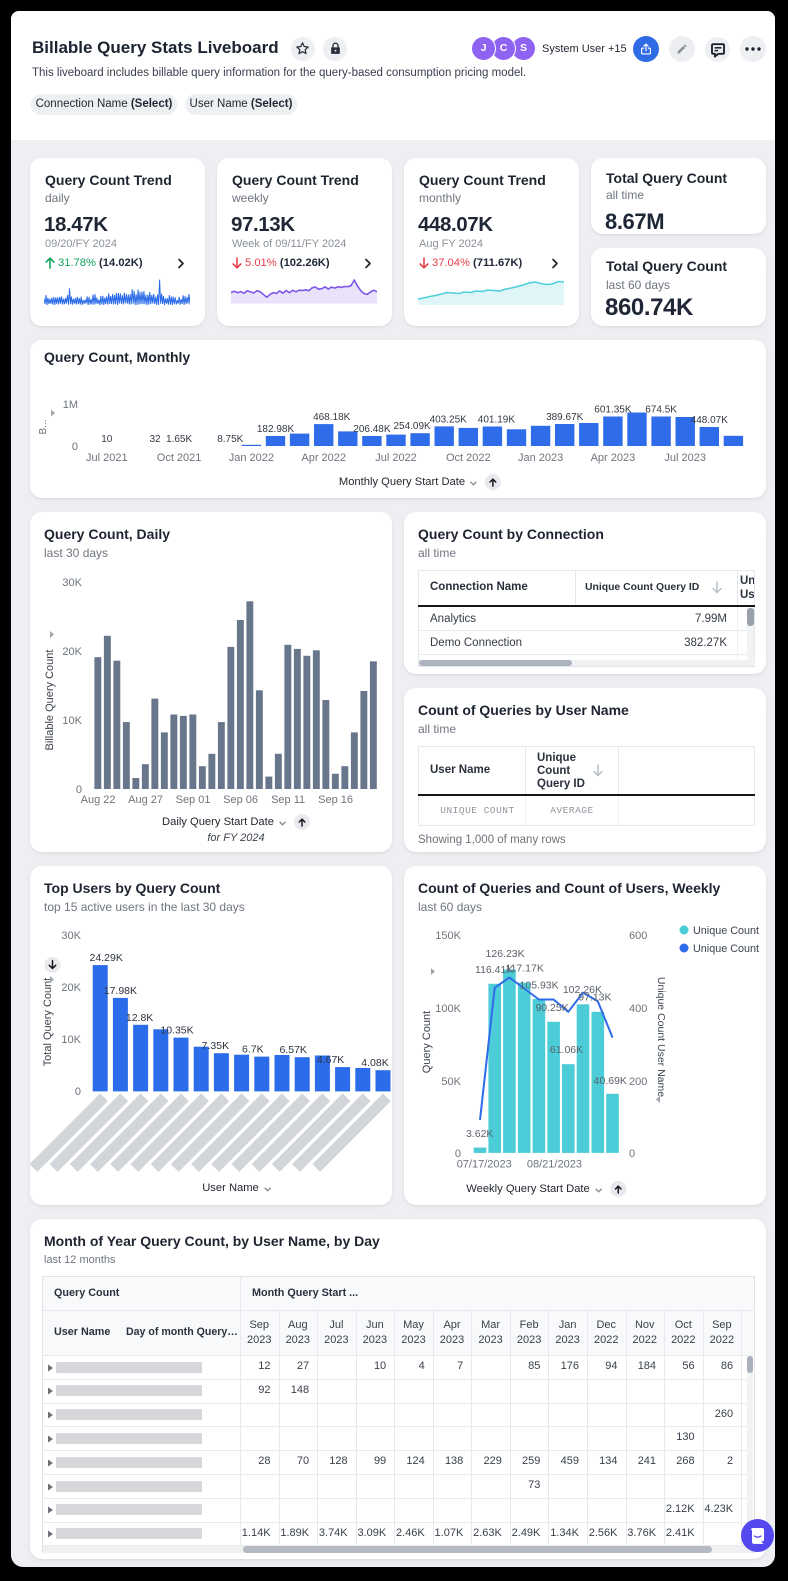 The height and width of the screenshot is (1581, 788). Describe the element at coordinates (710, 420) in the screenshot. I see `svg-text: 448.07K` at that location.